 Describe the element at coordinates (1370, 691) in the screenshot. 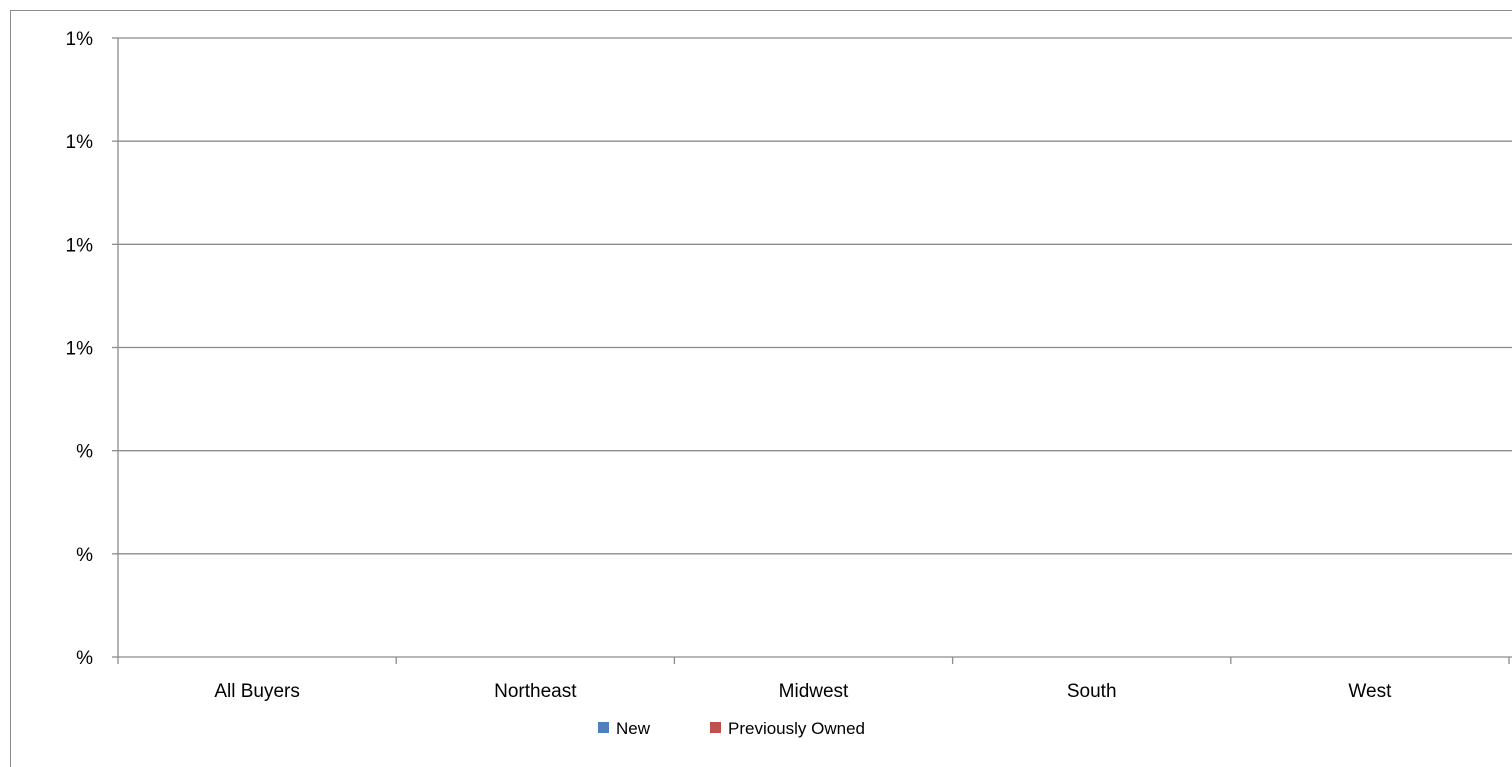

I see `x-tick-label: West` at that location.